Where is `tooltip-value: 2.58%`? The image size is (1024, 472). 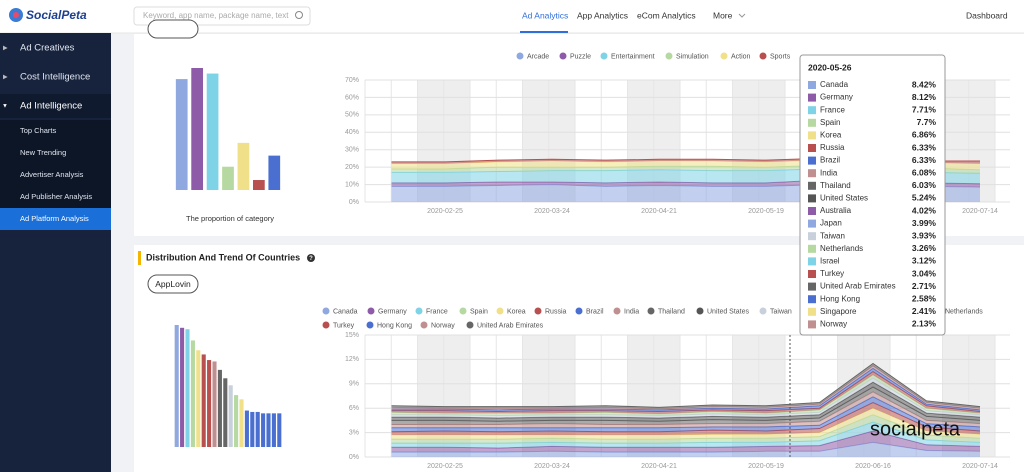 tooltip-value: 2.58% is located at coordinates (924, 298).